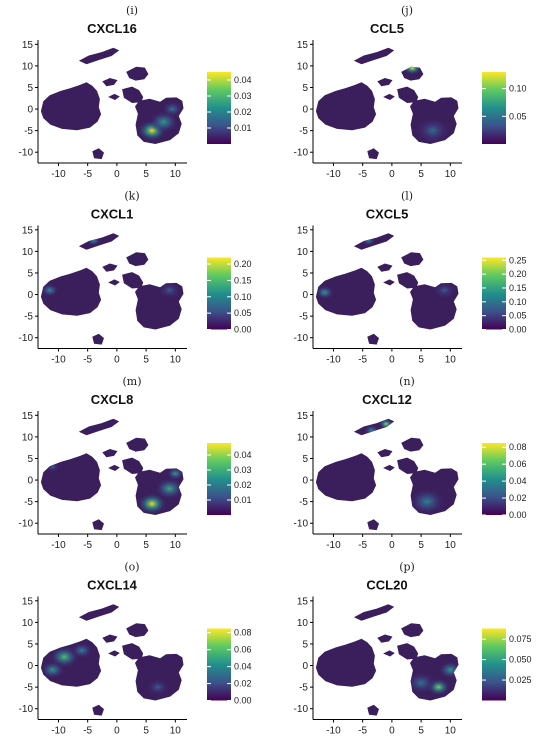  What do you see at coordinates (392, 174) in the screenshot?
I see `x-tick-label: 0` at bounding box center [392, 174].